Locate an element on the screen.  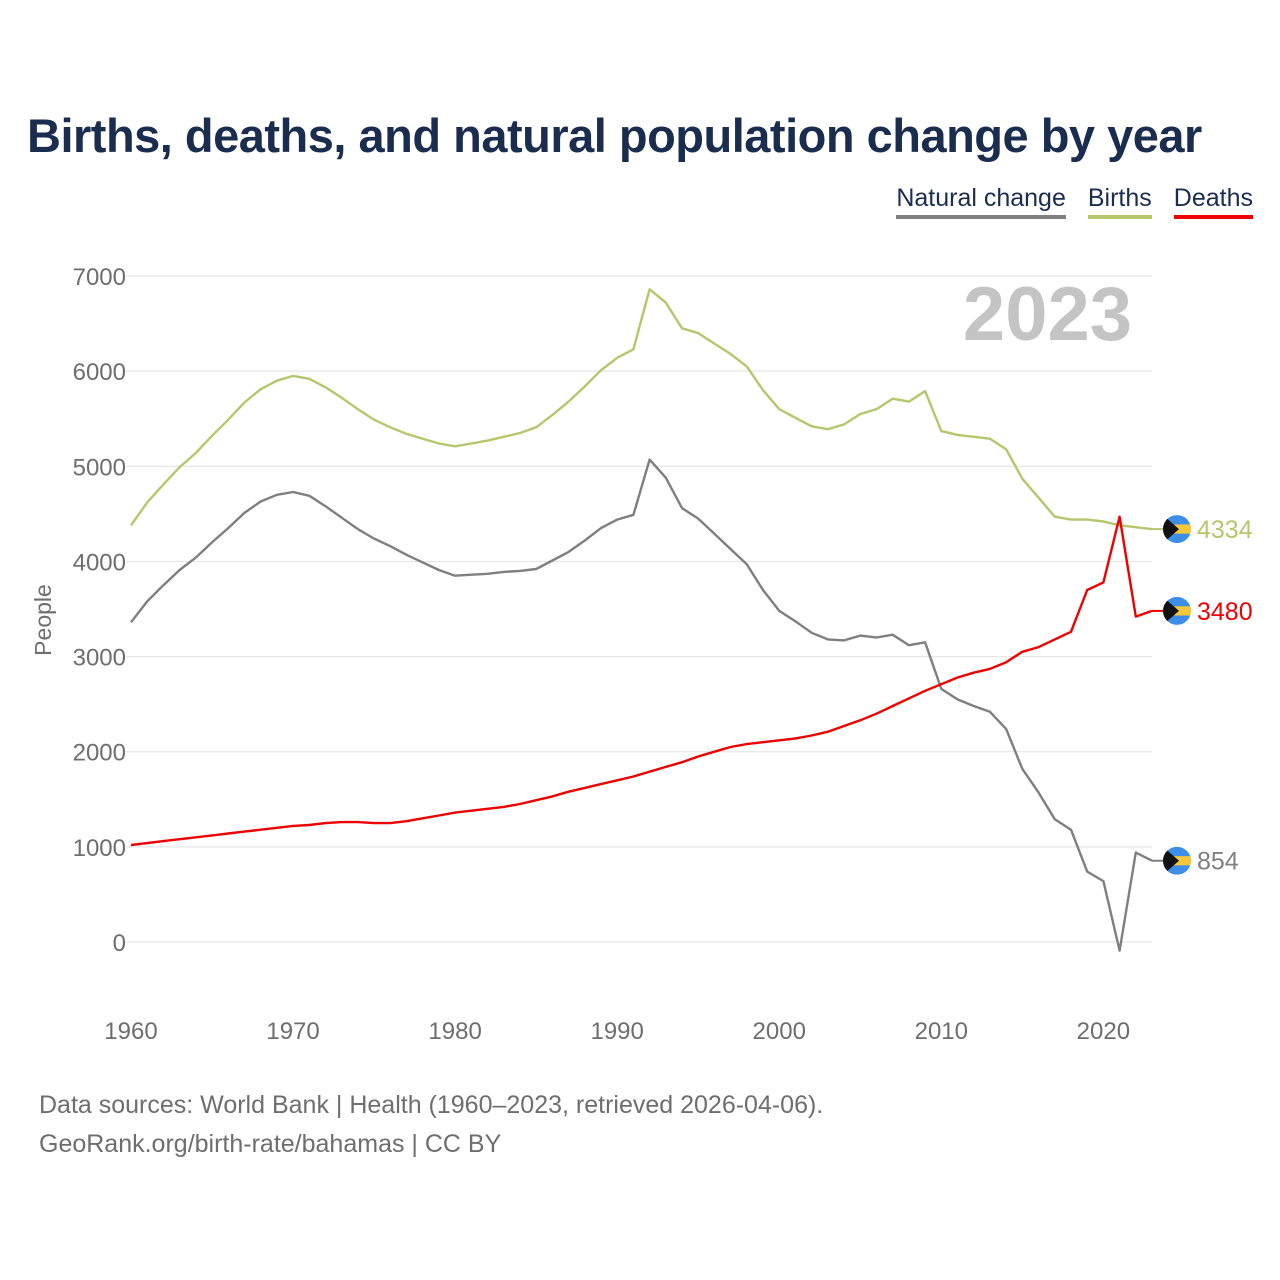
x-axis-ticks: 1960 1970 1980 1990 2000 2010 2020 is located at coordinates (617, 1031).